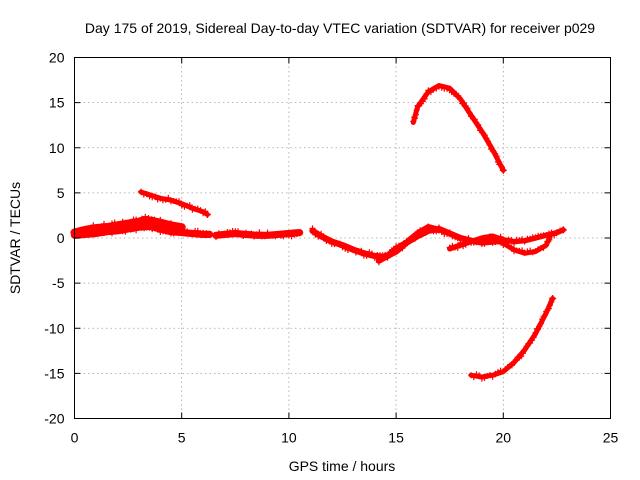 This screenshot has width=640, height=480. I want to click on x-tick-label: 15, so click(396, 438).